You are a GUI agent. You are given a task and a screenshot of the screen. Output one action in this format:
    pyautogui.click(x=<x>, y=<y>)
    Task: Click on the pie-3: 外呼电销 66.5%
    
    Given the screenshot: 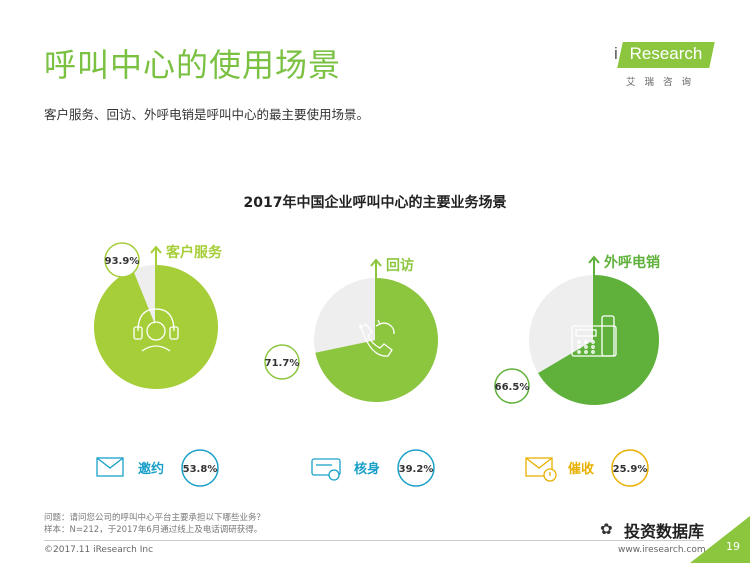 What is the action you would take?
    pyautogui.click(x=577, y=329)
    